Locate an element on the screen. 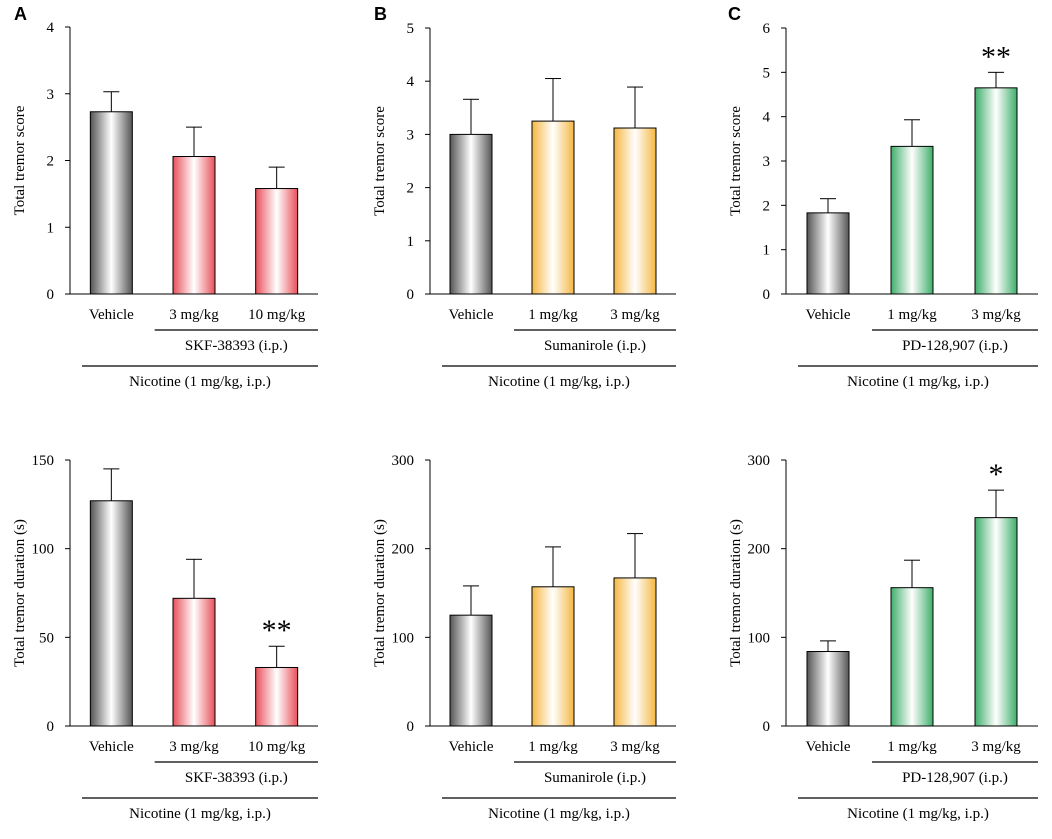  panel-letter: A is located at coordinates (20, 14).